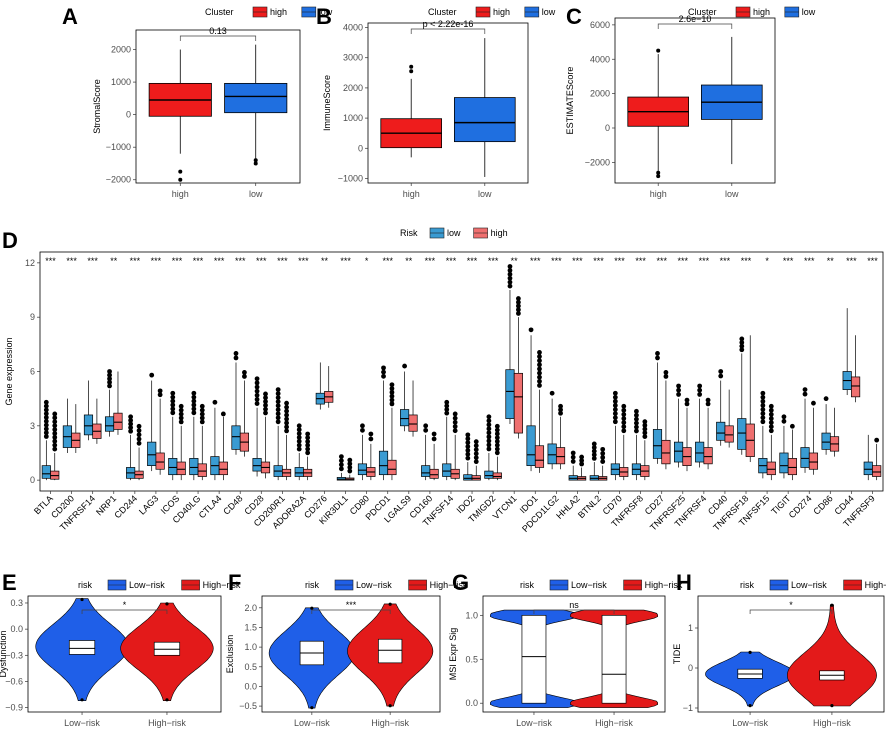  What do you see at coordinates (531, 446) in the screenshot?
I see `box-low-IDO1` at bounding box center [531, 446].